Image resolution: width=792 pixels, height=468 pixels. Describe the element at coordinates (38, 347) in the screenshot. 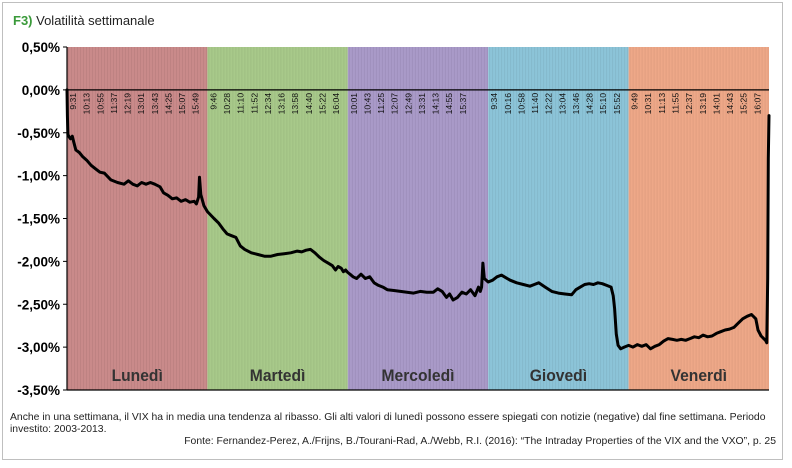

I see `y-tick-label: -3,00%` at that location.